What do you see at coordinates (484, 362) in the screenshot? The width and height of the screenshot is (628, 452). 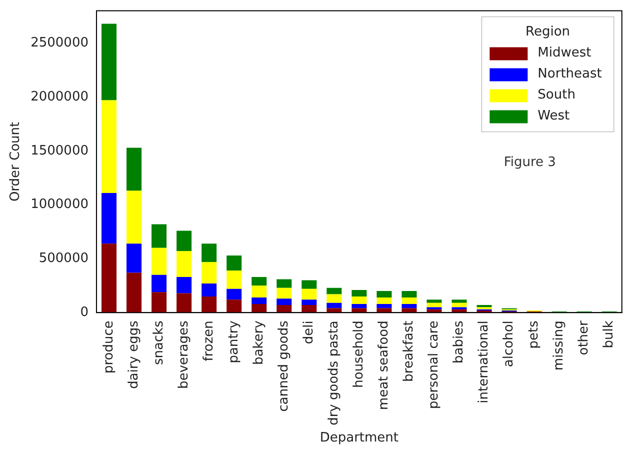 I see `x-tick-label: international` at bounding box center [484, 362].